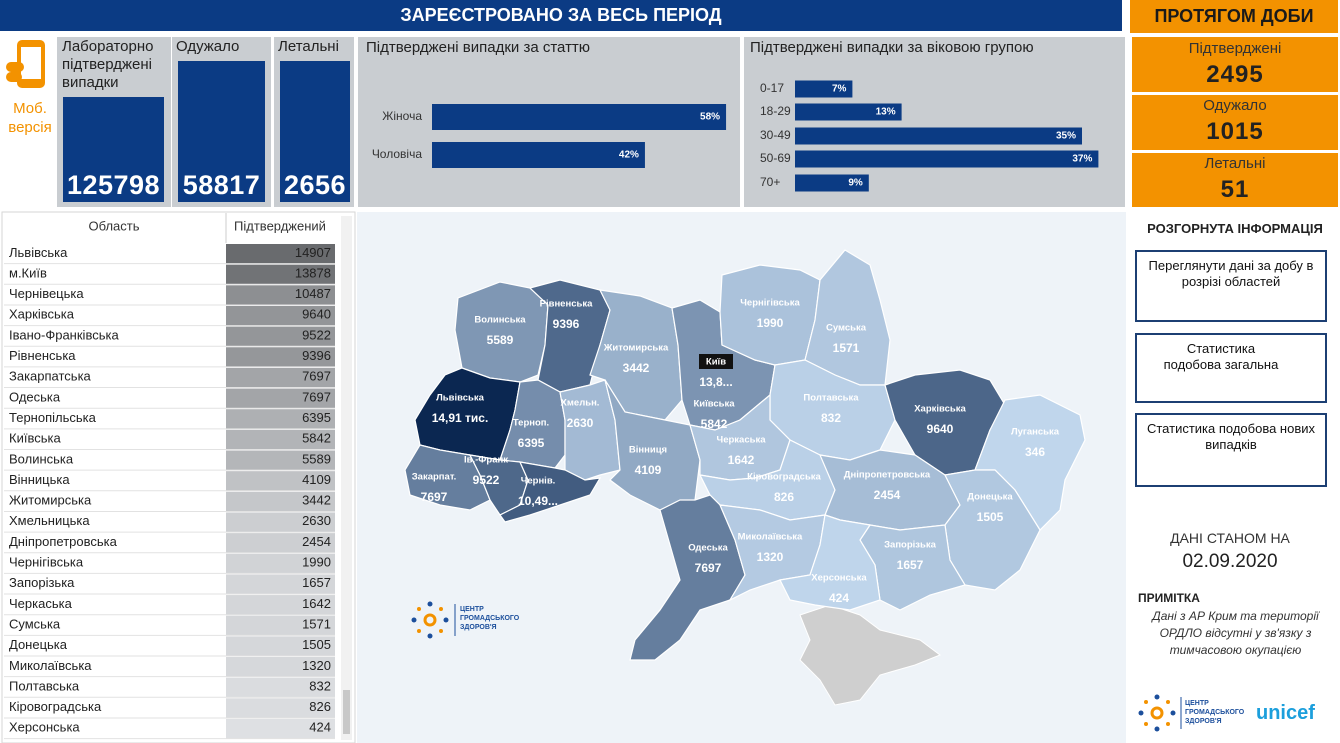  Describe the element at coordinates (1235, 189) in the screenshot. I see `daily-value: 51` at that location.